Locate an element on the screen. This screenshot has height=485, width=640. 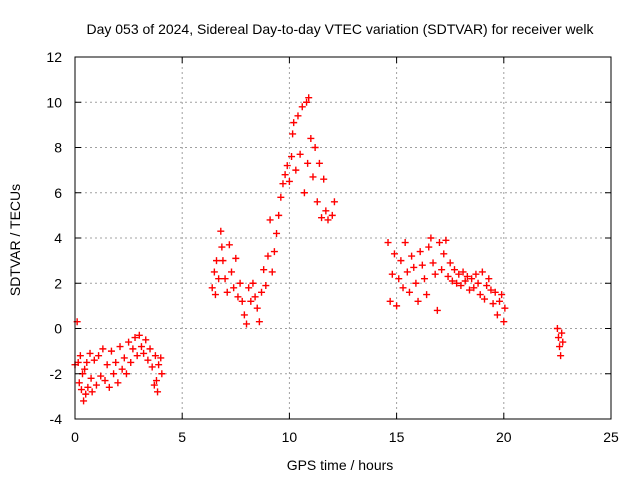
y-tick-label: 2 is located at coordinates (58, 283).